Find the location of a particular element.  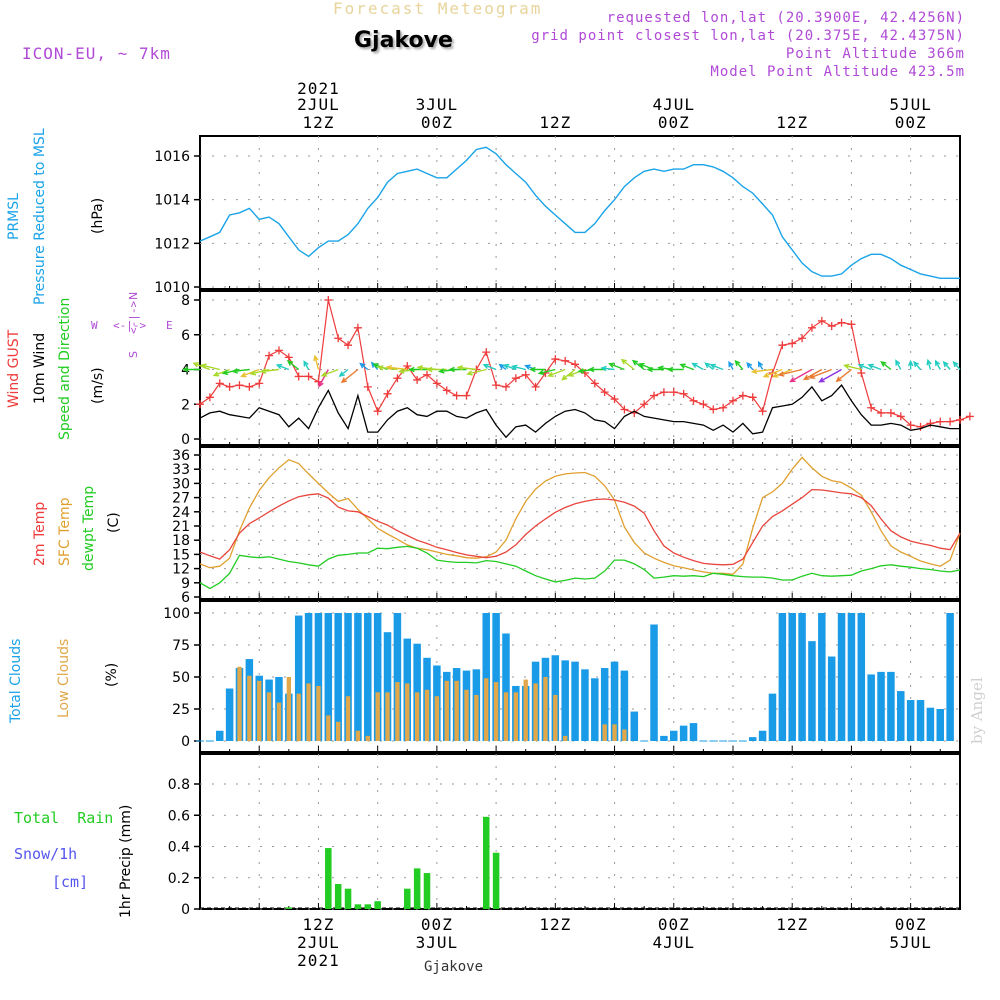

y-tick-label: 12 is located at coordinates (181, 570).